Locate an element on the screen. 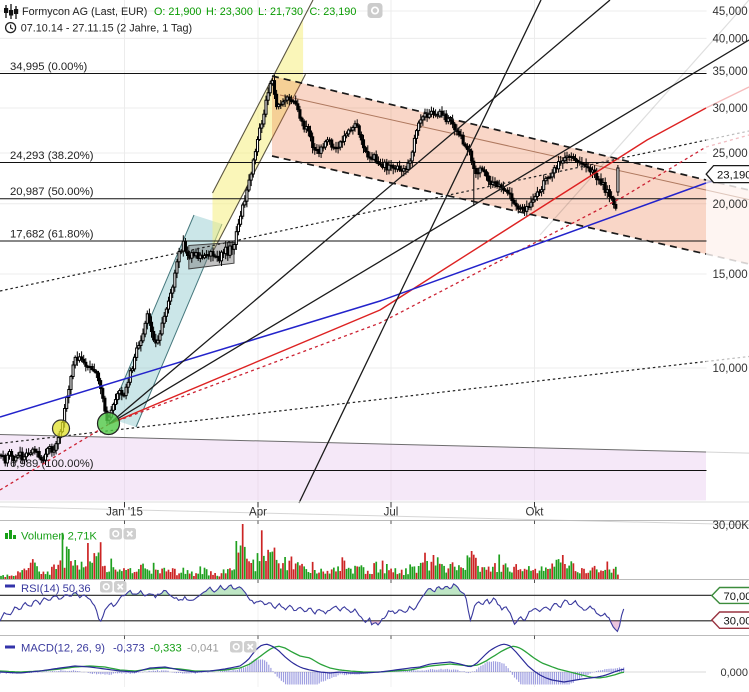 The height and width of the screenshot is (692, 749). svg-text: 30,00K is located at coordinates (731, 526).